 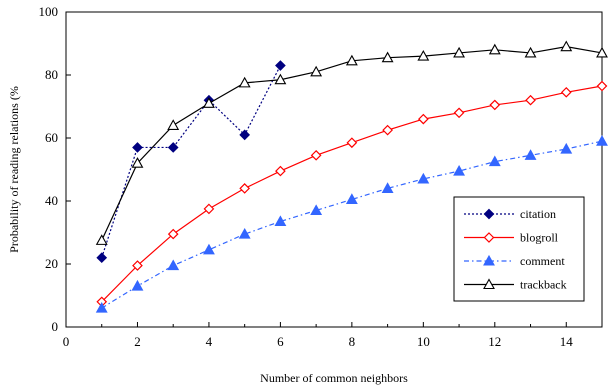 I want to click on legend-label: citation, so click(x=538, y=214).